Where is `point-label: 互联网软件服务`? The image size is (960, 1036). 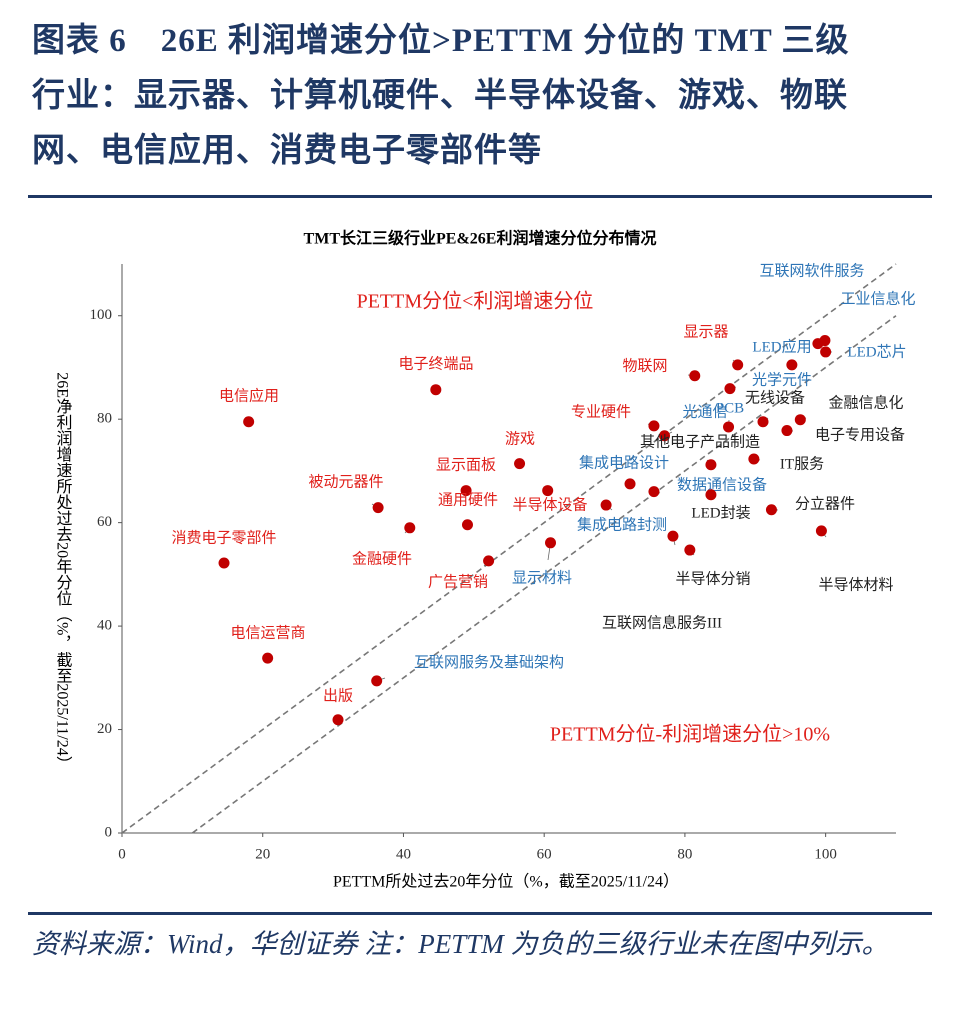 point-label: 互联网软件服务 is located at coordinates (811, 270).